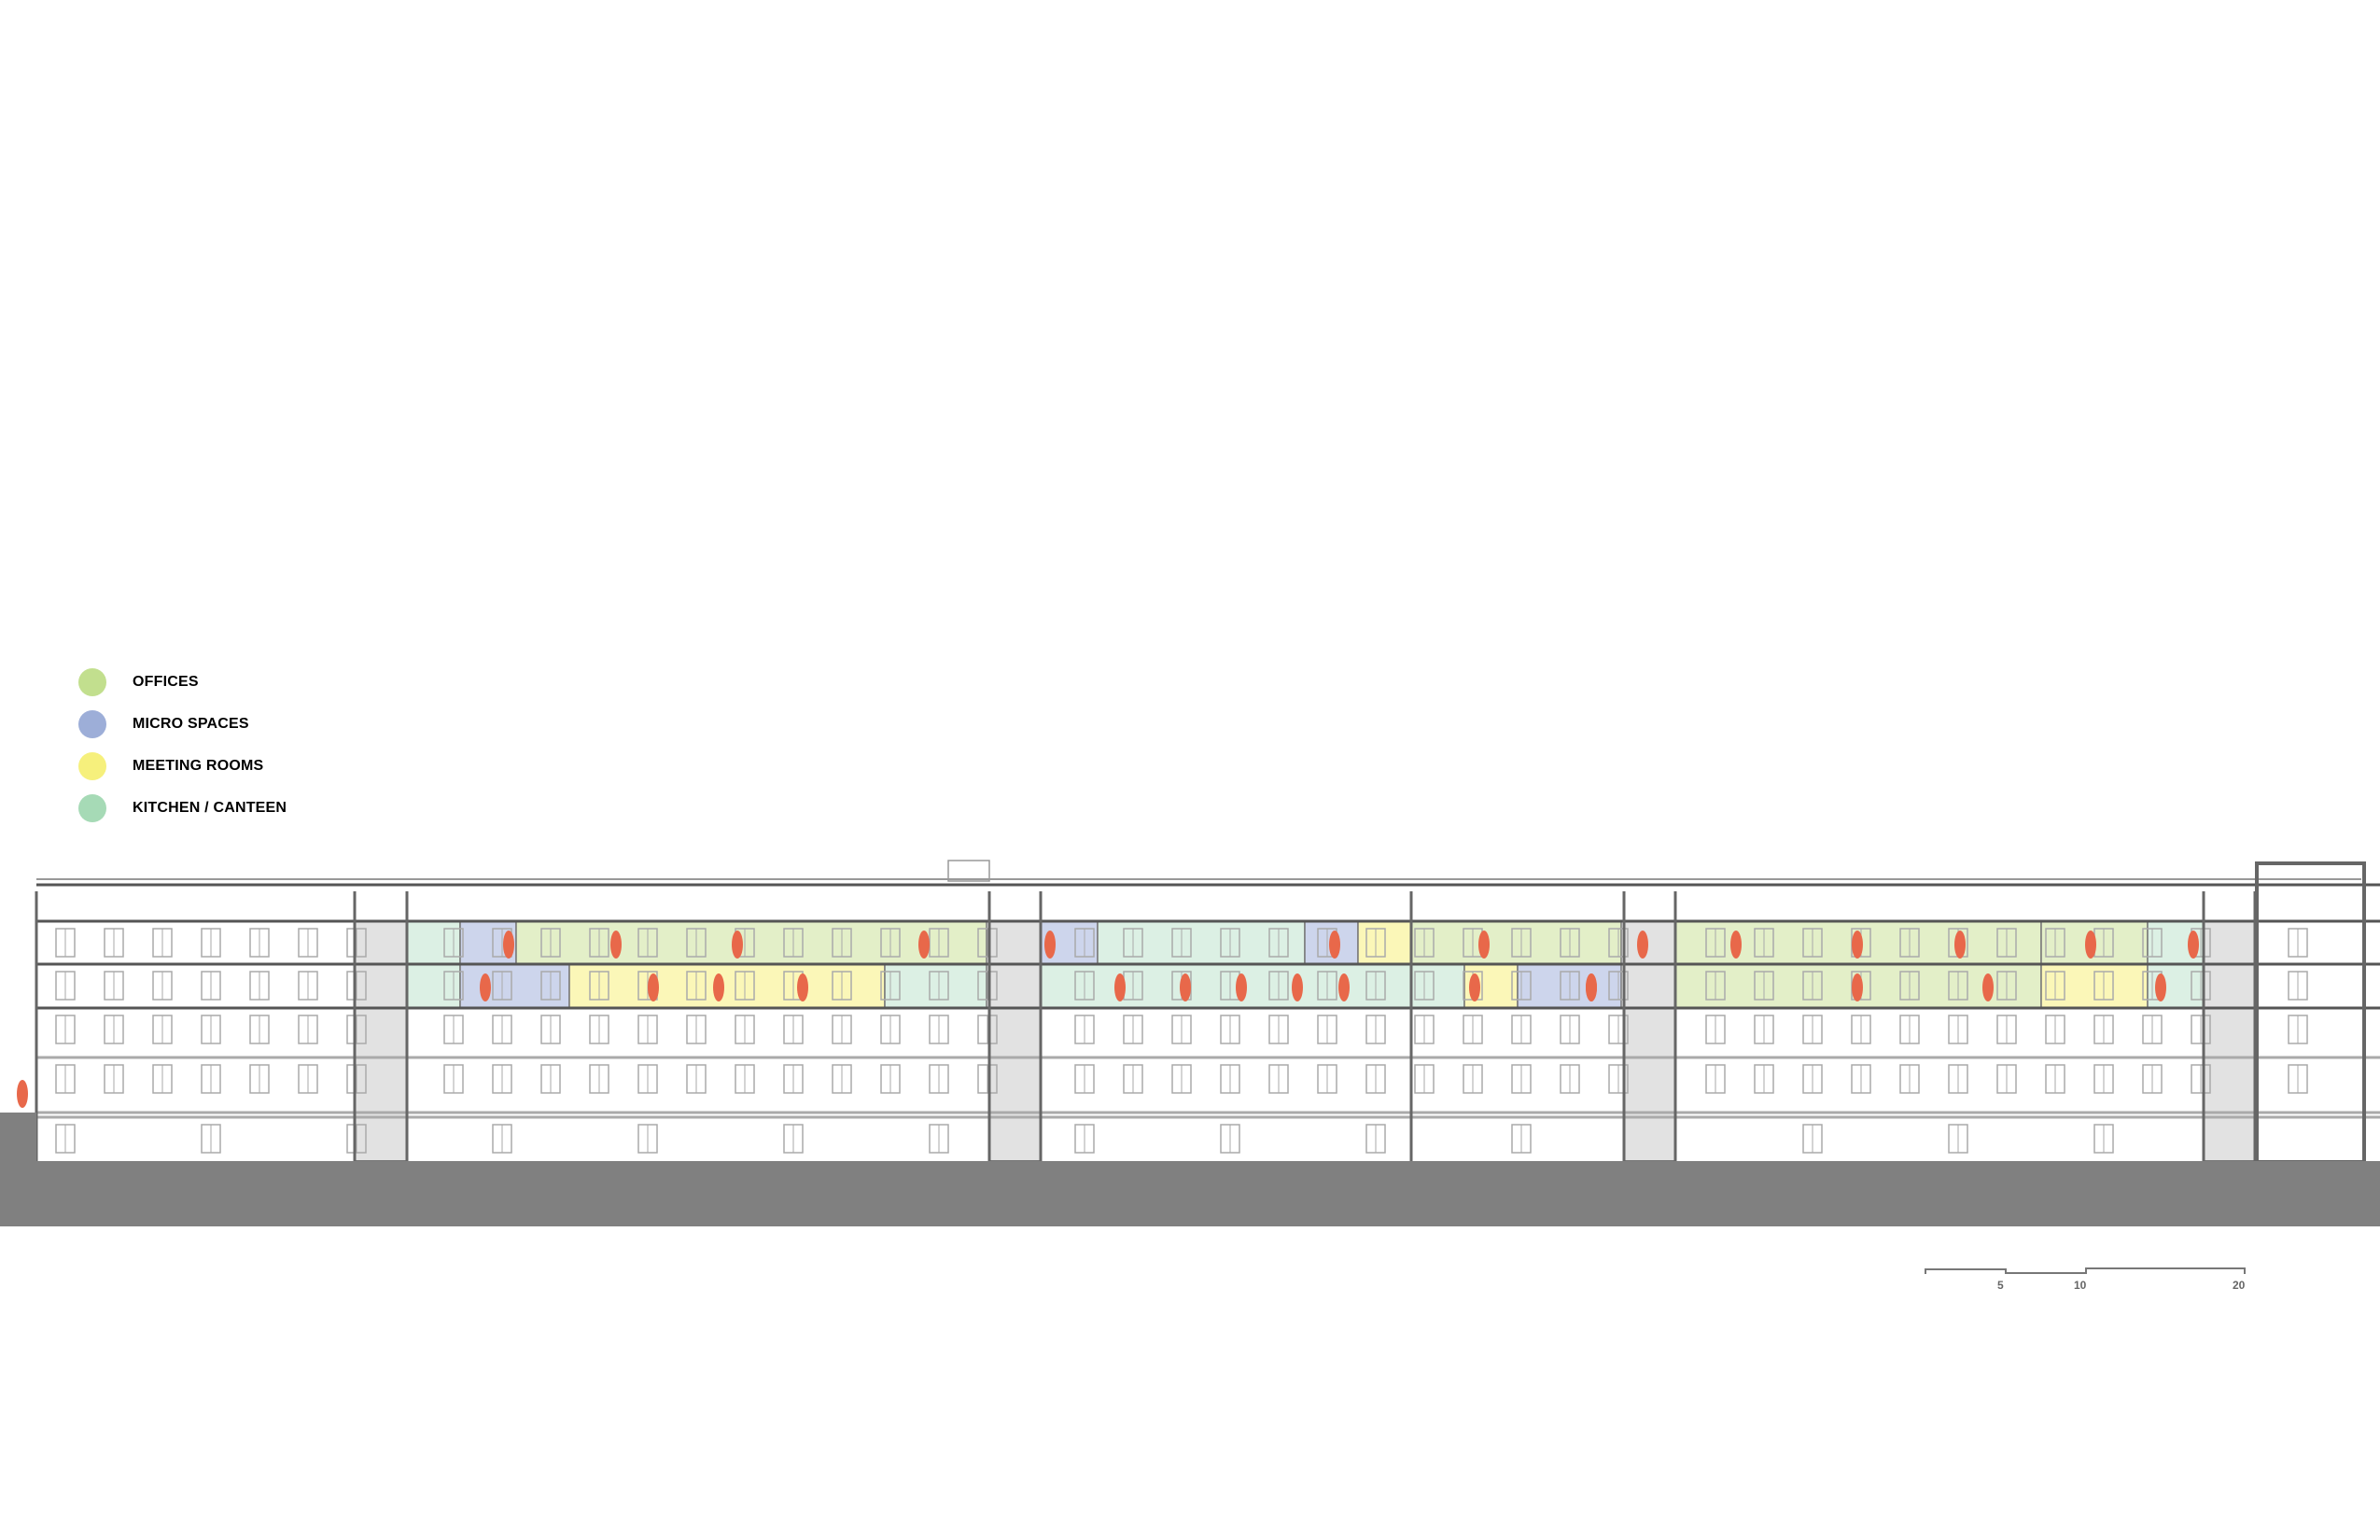  What do you see at coordinates (514, 986) in the screenshot?
I see `micro-zone` at bounding box center [514, 986].